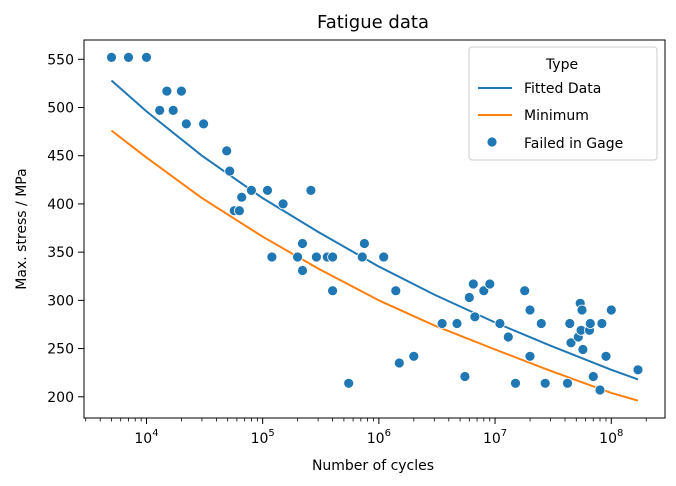 This screenshot has height=486, width=676. What do you see at coordinates (379, 437) in the screenshot?
I see `x-tick-label: 10⁶` at bounding box center [379, 437].